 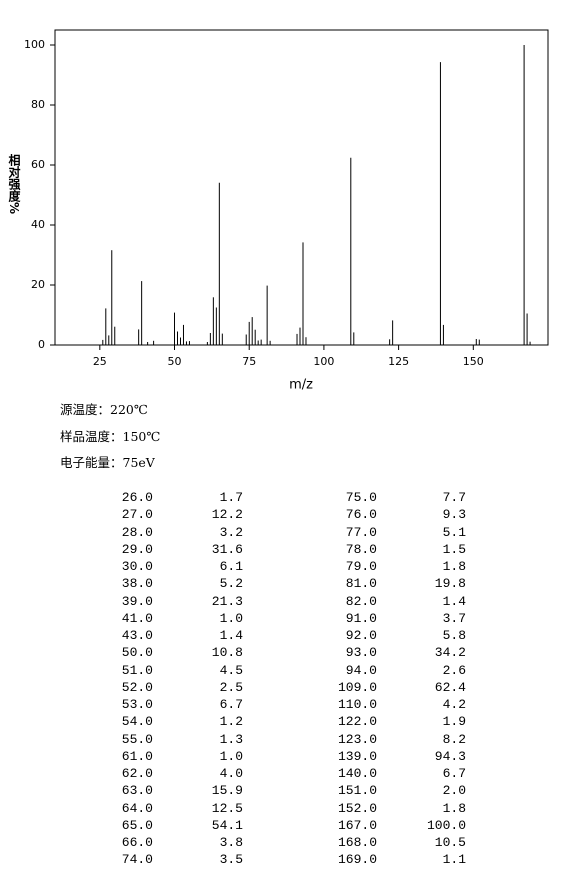 What do you see at coordinates (34, 44) in the screenshot?
I see `y-tick-label: 100` at bounding box center [34, 44].